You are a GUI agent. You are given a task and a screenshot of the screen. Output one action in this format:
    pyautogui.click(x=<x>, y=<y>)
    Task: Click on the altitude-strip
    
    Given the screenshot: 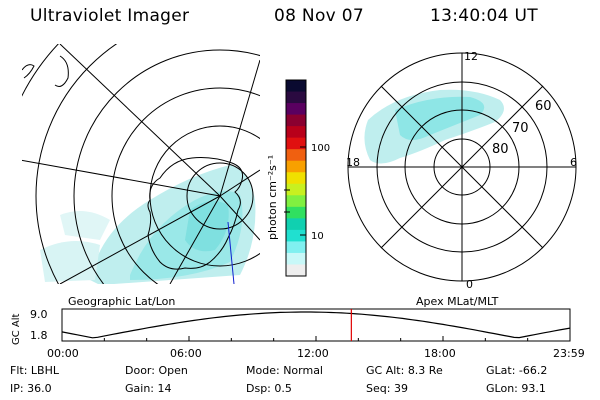 What is the action you would take?
    pyautogui.click(x=316, y=325)
    